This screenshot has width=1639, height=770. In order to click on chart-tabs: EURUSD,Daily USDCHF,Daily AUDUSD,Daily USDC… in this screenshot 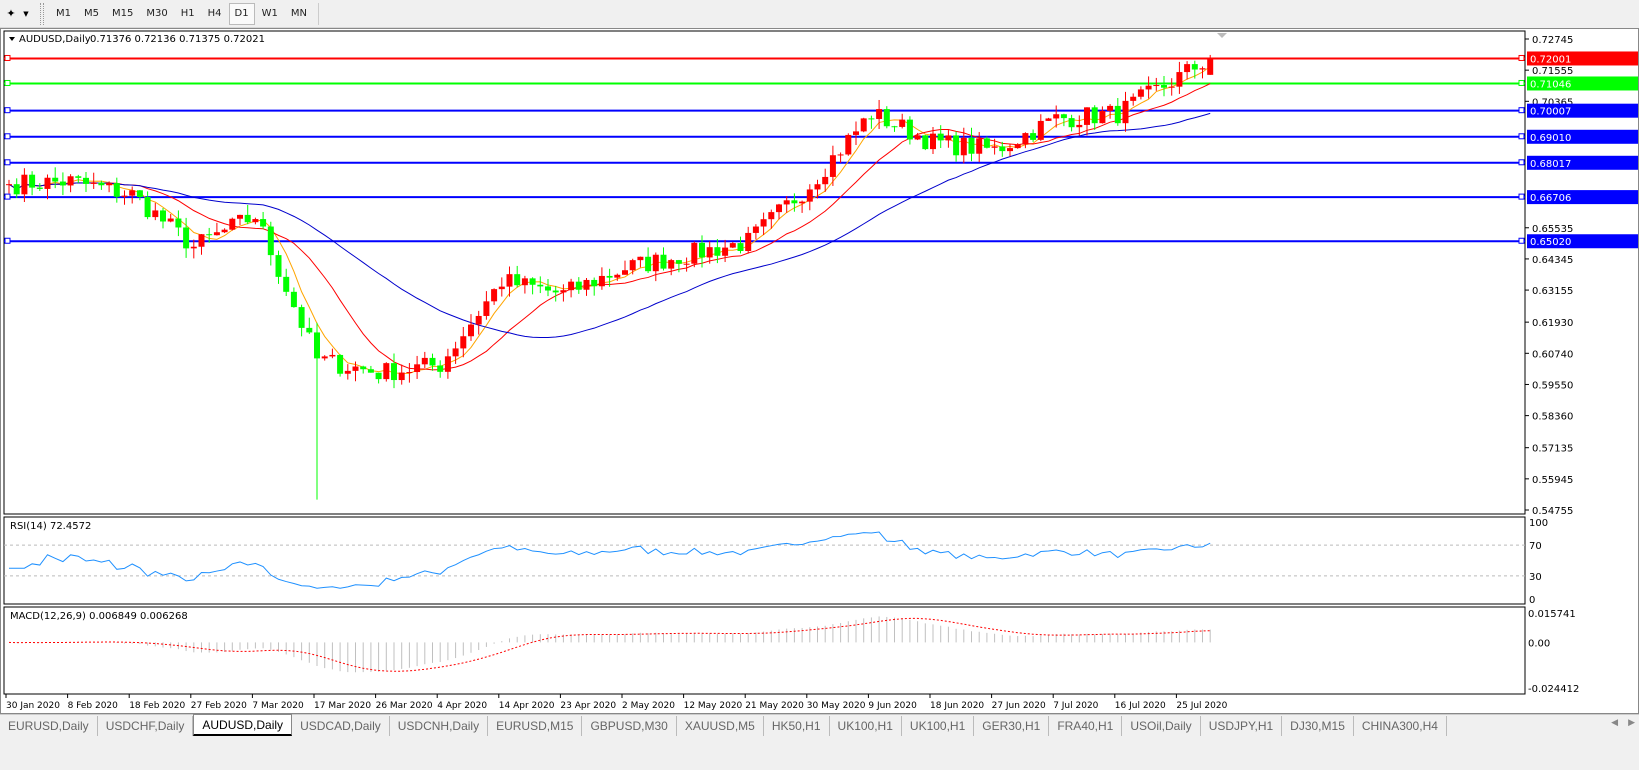, I will do `click(819, 725)`.